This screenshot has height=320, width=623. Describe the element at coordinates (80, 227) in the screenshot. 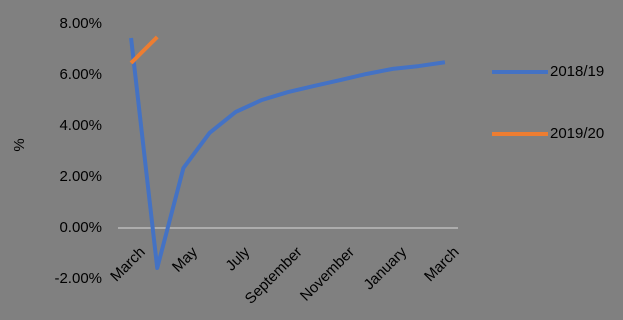

I see `y-tick-label: 0.00%` at that location.